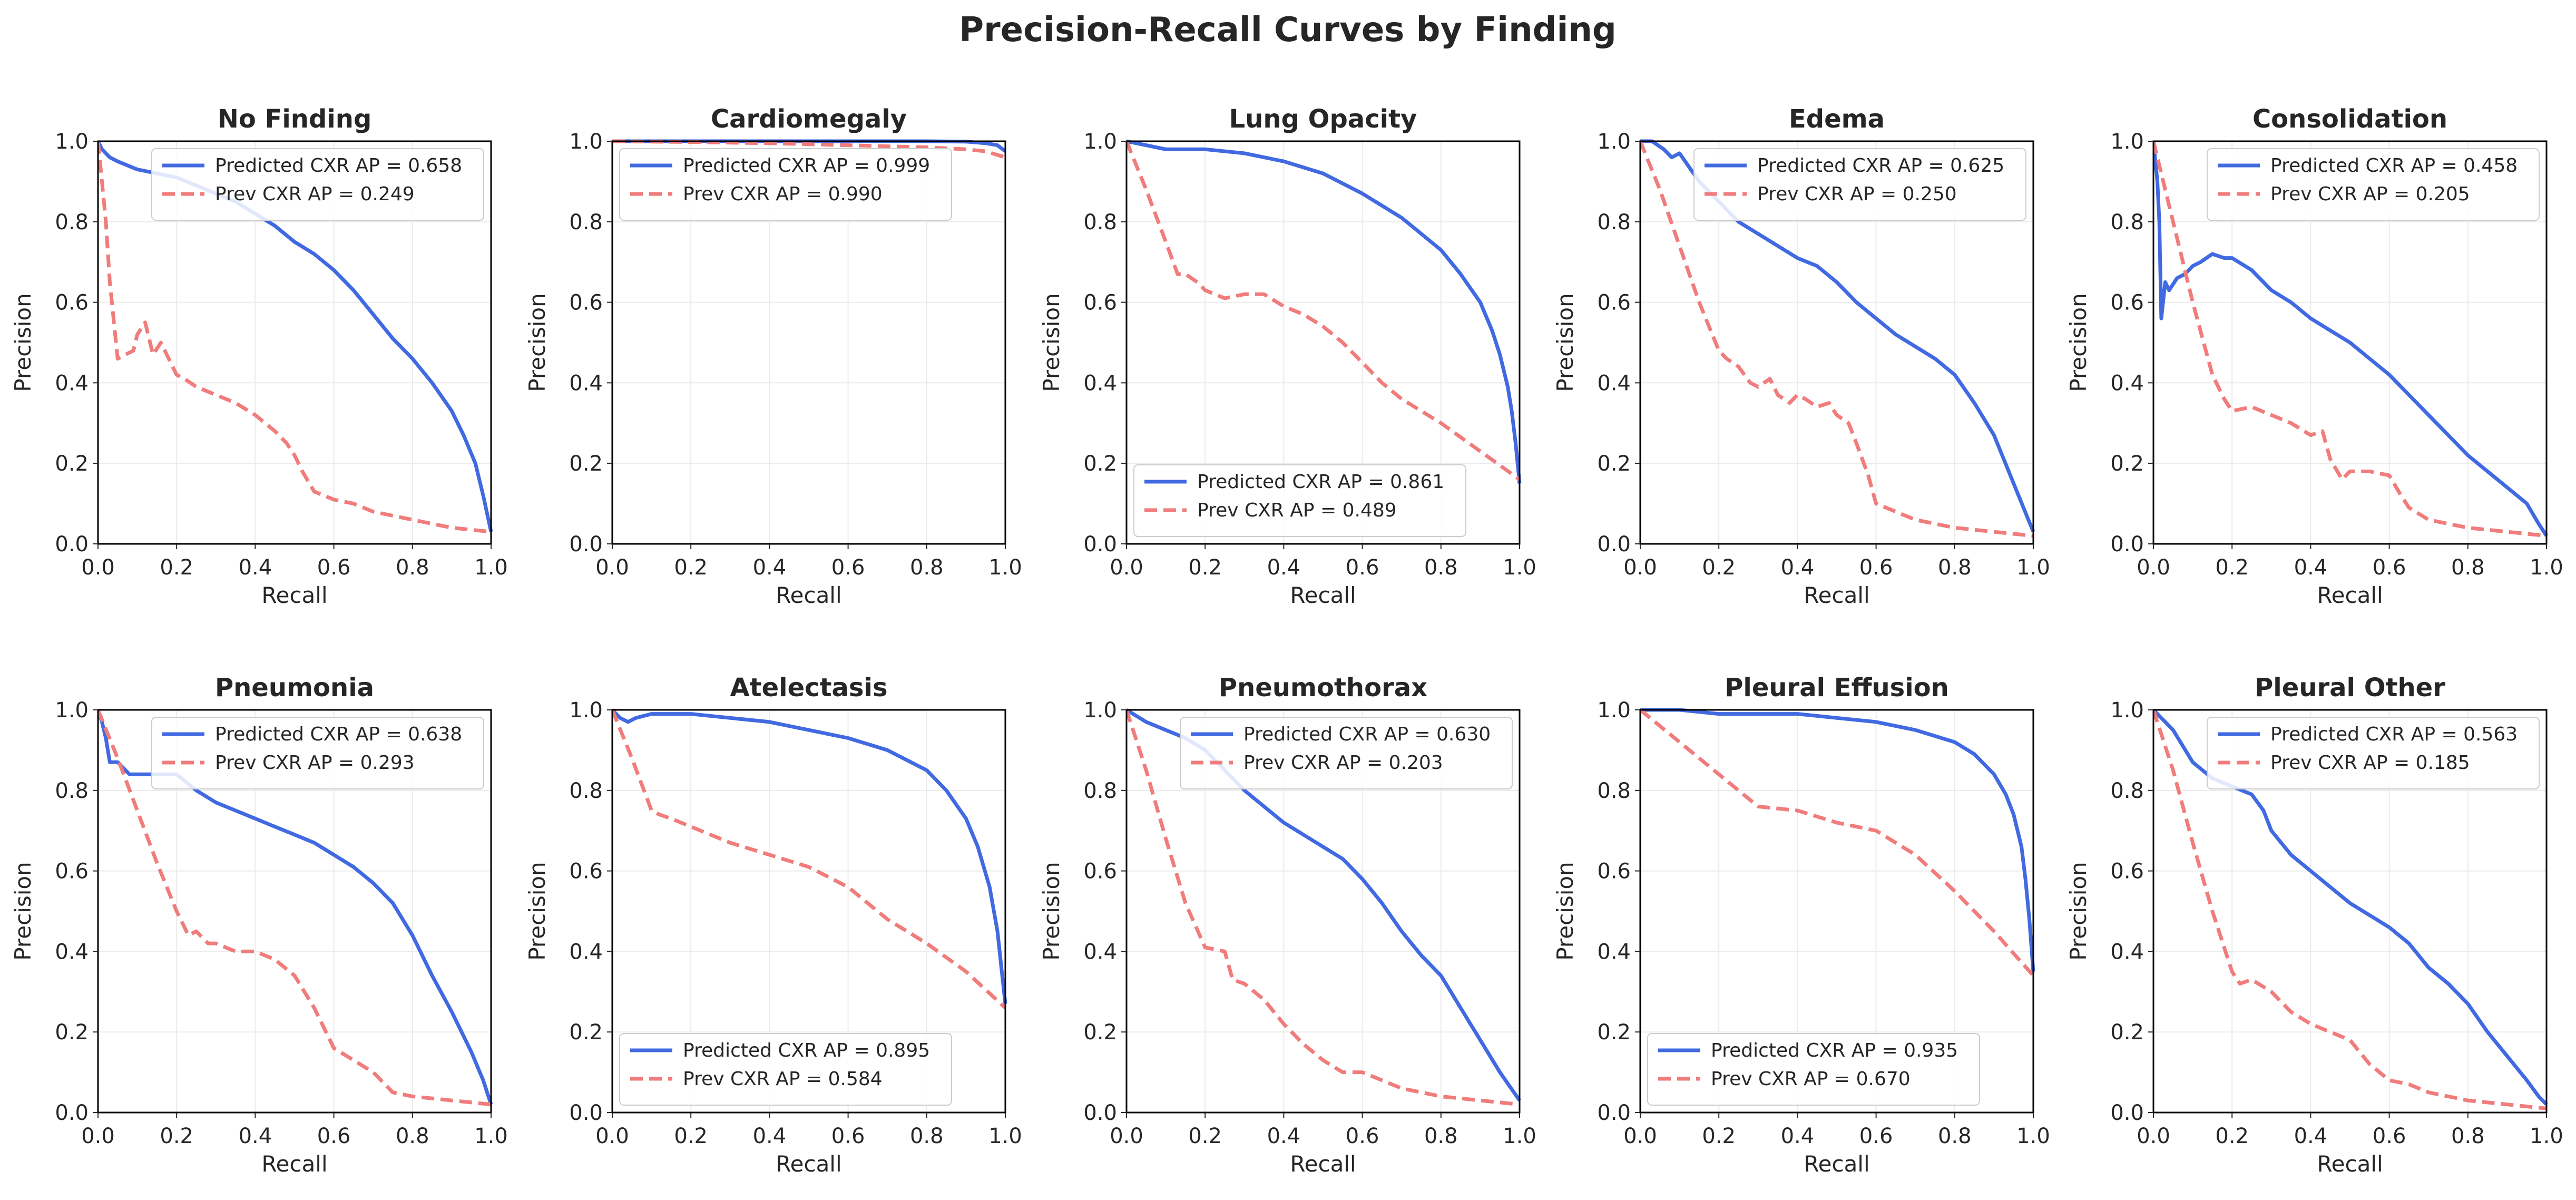 This screenshot has height=1200, width=2576. I want to click on panel-title: Pleural Effusion, so click(1837, 688).